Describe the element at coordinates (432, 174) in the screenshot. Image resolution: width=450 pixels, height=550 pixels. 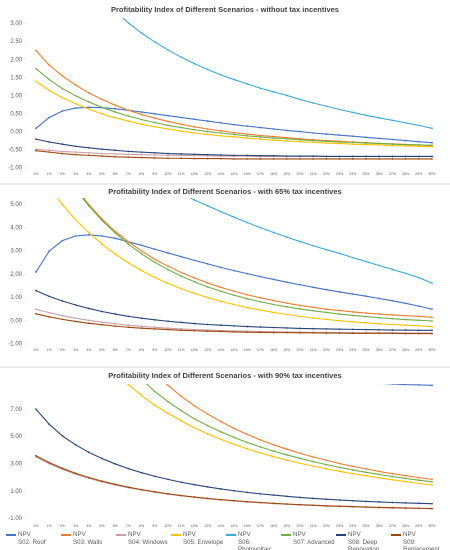
I see `x-tick-label: 30%` at that location.